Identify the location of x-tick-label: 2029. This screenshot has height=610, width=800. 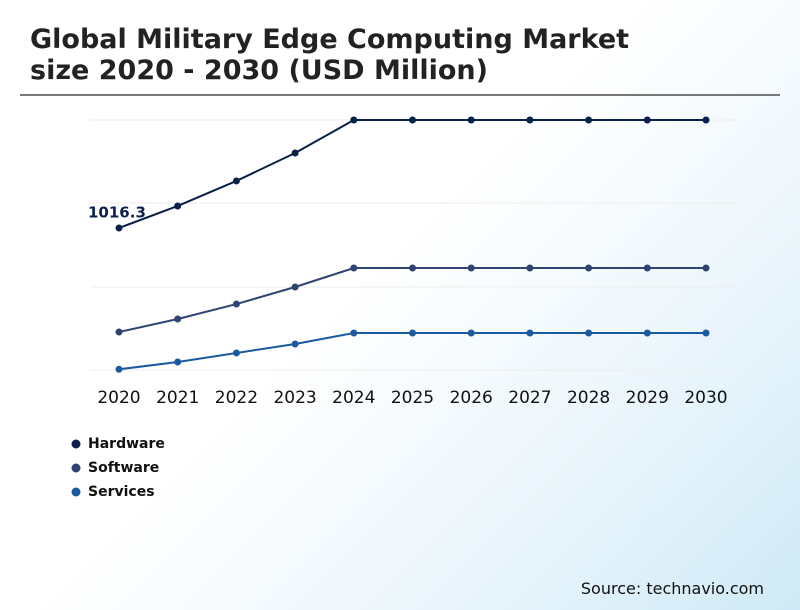
(647, 398).